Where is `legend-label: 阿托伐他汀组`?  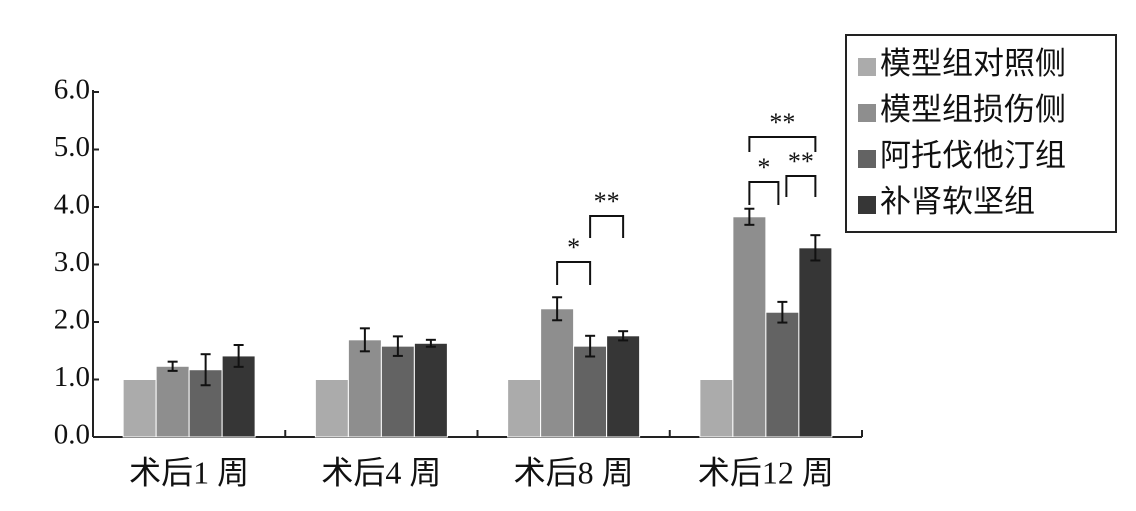
legend-label: 阿托伐他汀组 is located at coordinates (973, 155).